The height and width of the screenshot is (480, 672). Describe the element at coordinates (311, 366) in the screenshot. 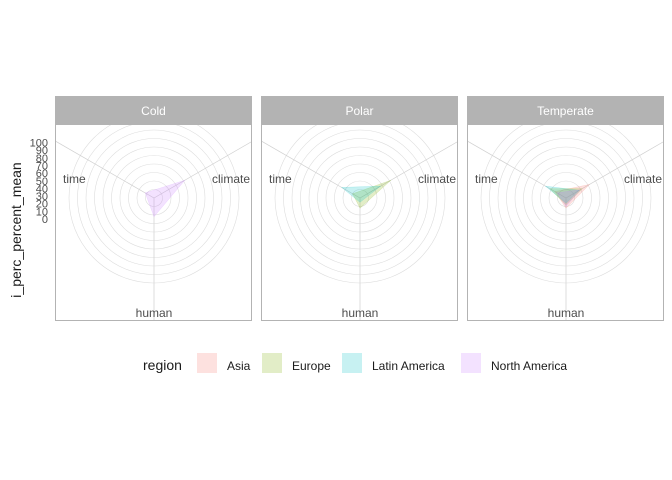

I see `legend-label: Europe` at that location.